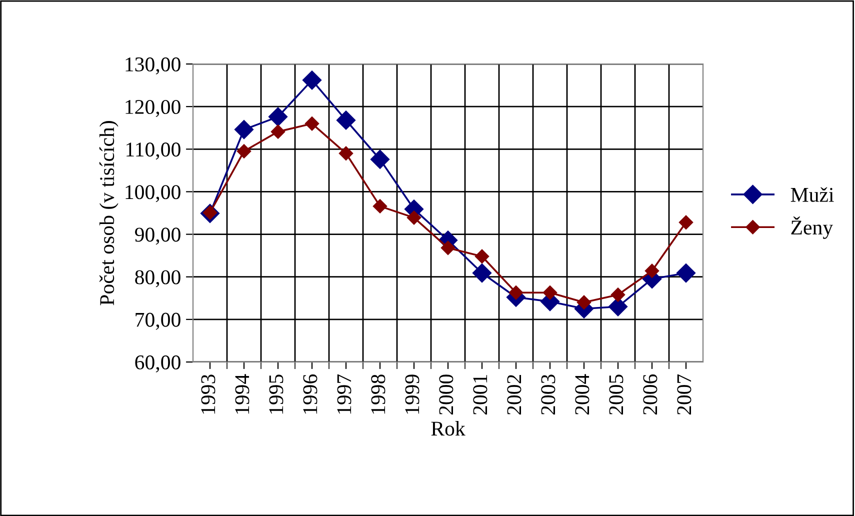  I want to click on x-tick-label: 1994, so click(242, 394).